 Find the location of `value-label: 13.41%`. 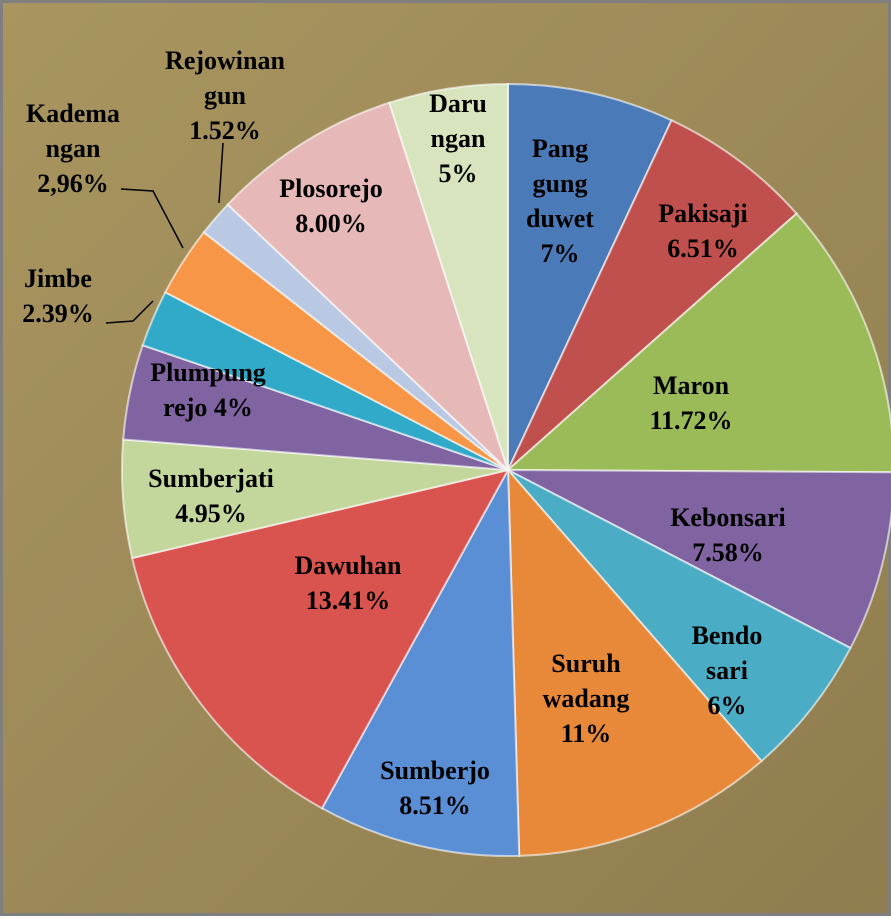

value-label: 13.41% is located at coordinates (348, 600).